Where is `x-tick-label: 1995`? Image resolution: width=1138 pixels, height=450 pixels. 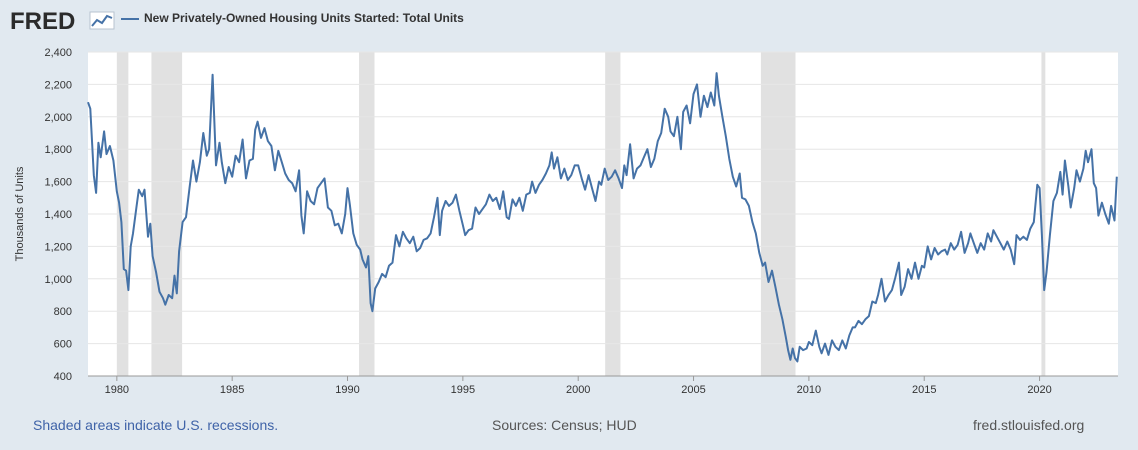 x-tick-label: 1995 is located at coordinates (463, 390).